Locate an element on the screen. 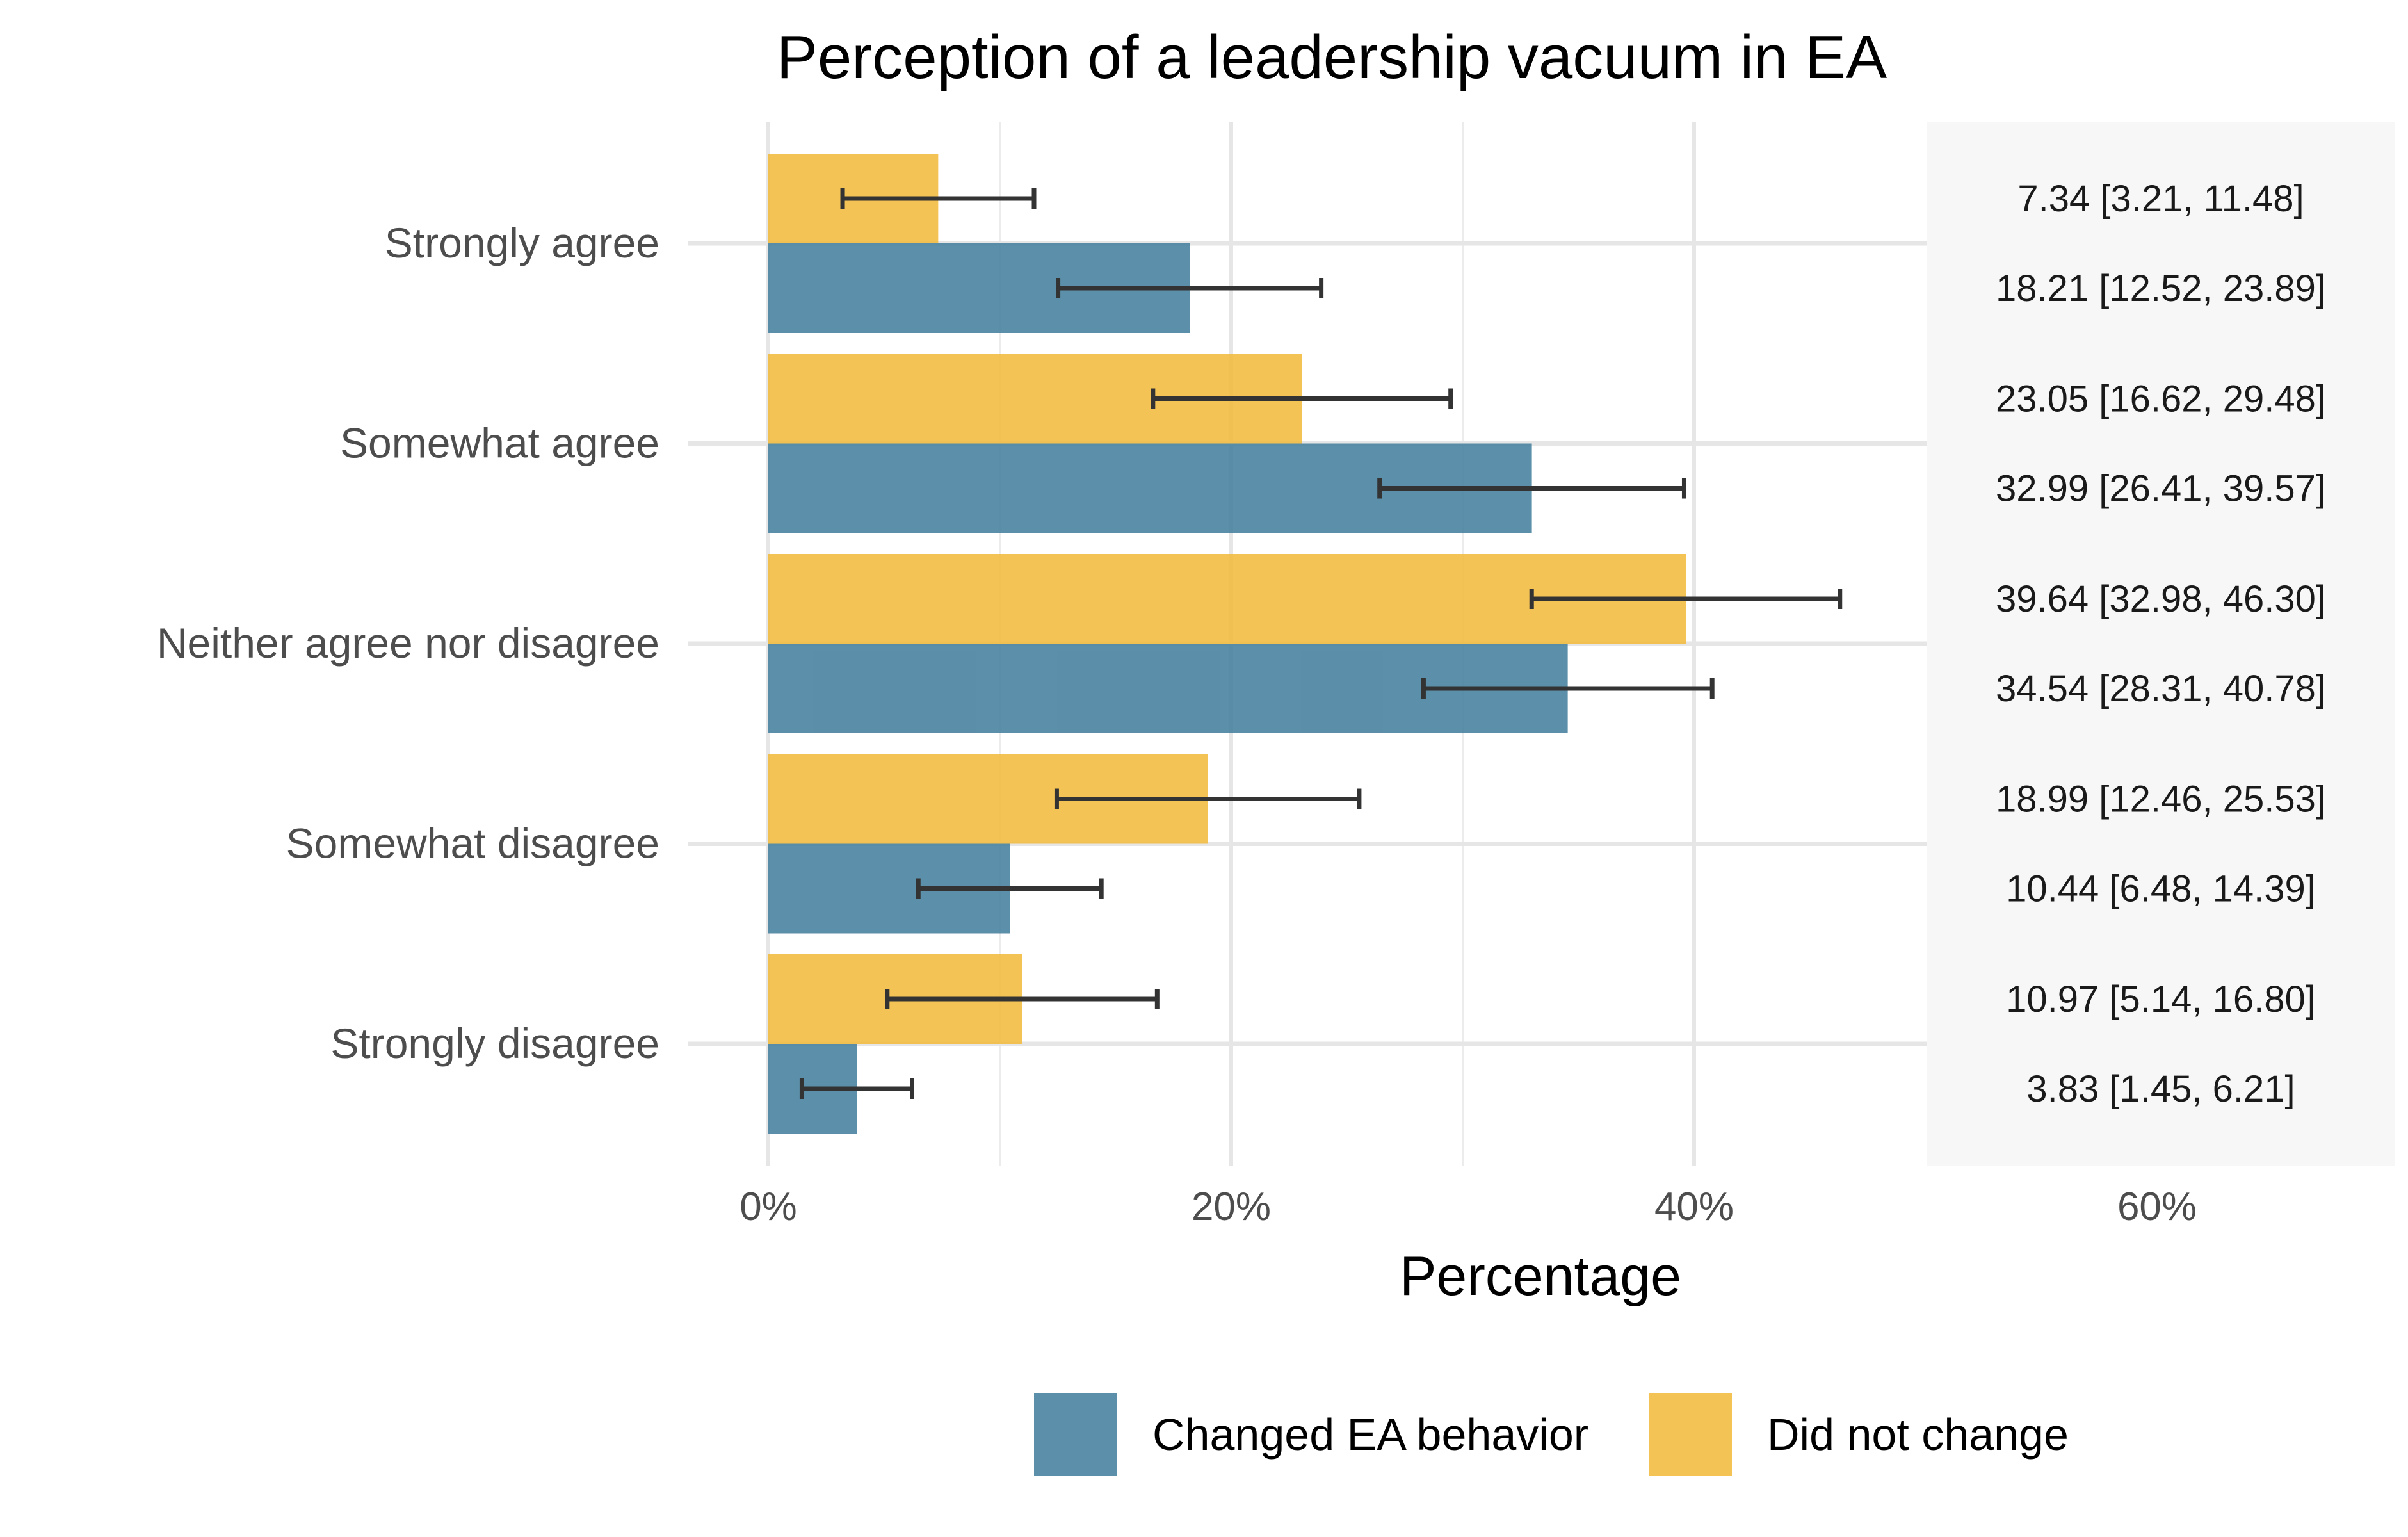 The image size is (2408, 1537). ci-label: 3.83 [1.45, 6.21] is located at coordinates (2160, 1089).